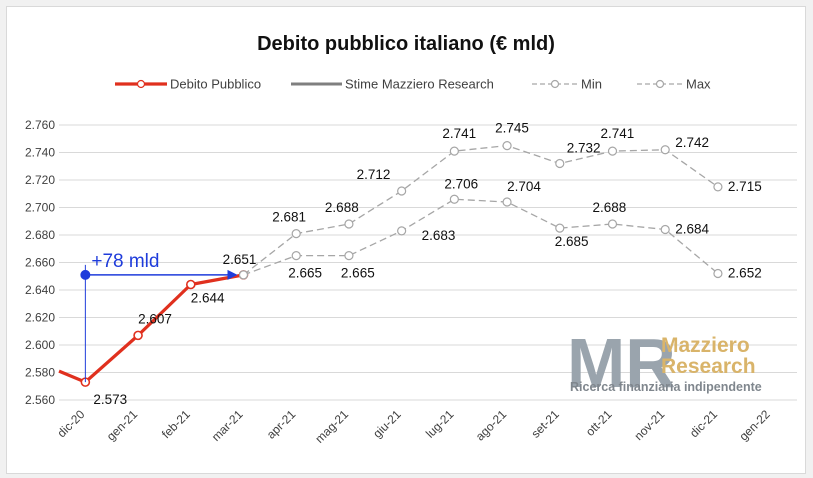  What do you see at coordinates (374, 174) in the screenshot?
I see `data-label: 2.712` at bounding box center [374, 174].